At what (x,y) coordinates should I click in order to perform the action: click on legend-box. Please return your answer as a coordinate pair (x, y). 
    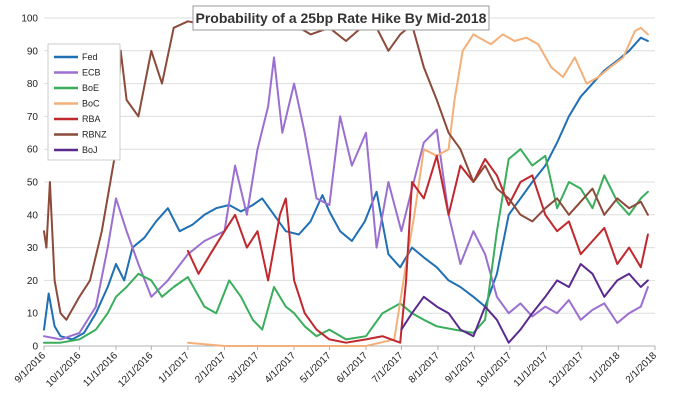
    Looking at the image, I should click on (84, 102).